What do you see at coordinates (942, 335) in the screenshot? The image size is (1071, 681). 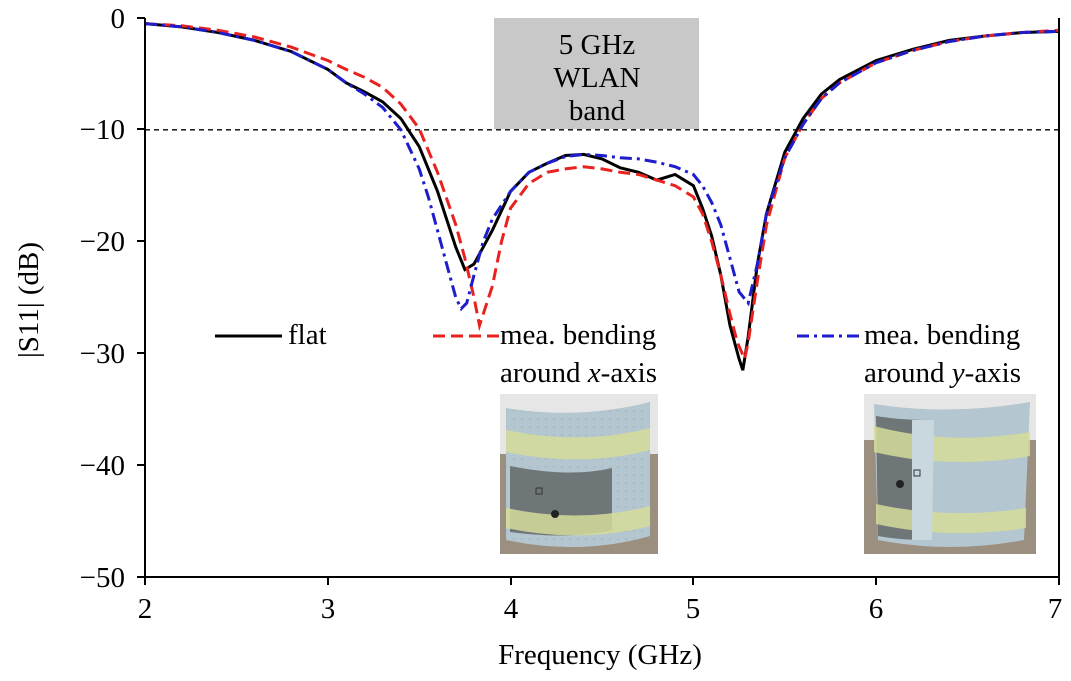 I see `legend-label-bending-y-line-1: mea. bending` at bounding box center [942, 335].